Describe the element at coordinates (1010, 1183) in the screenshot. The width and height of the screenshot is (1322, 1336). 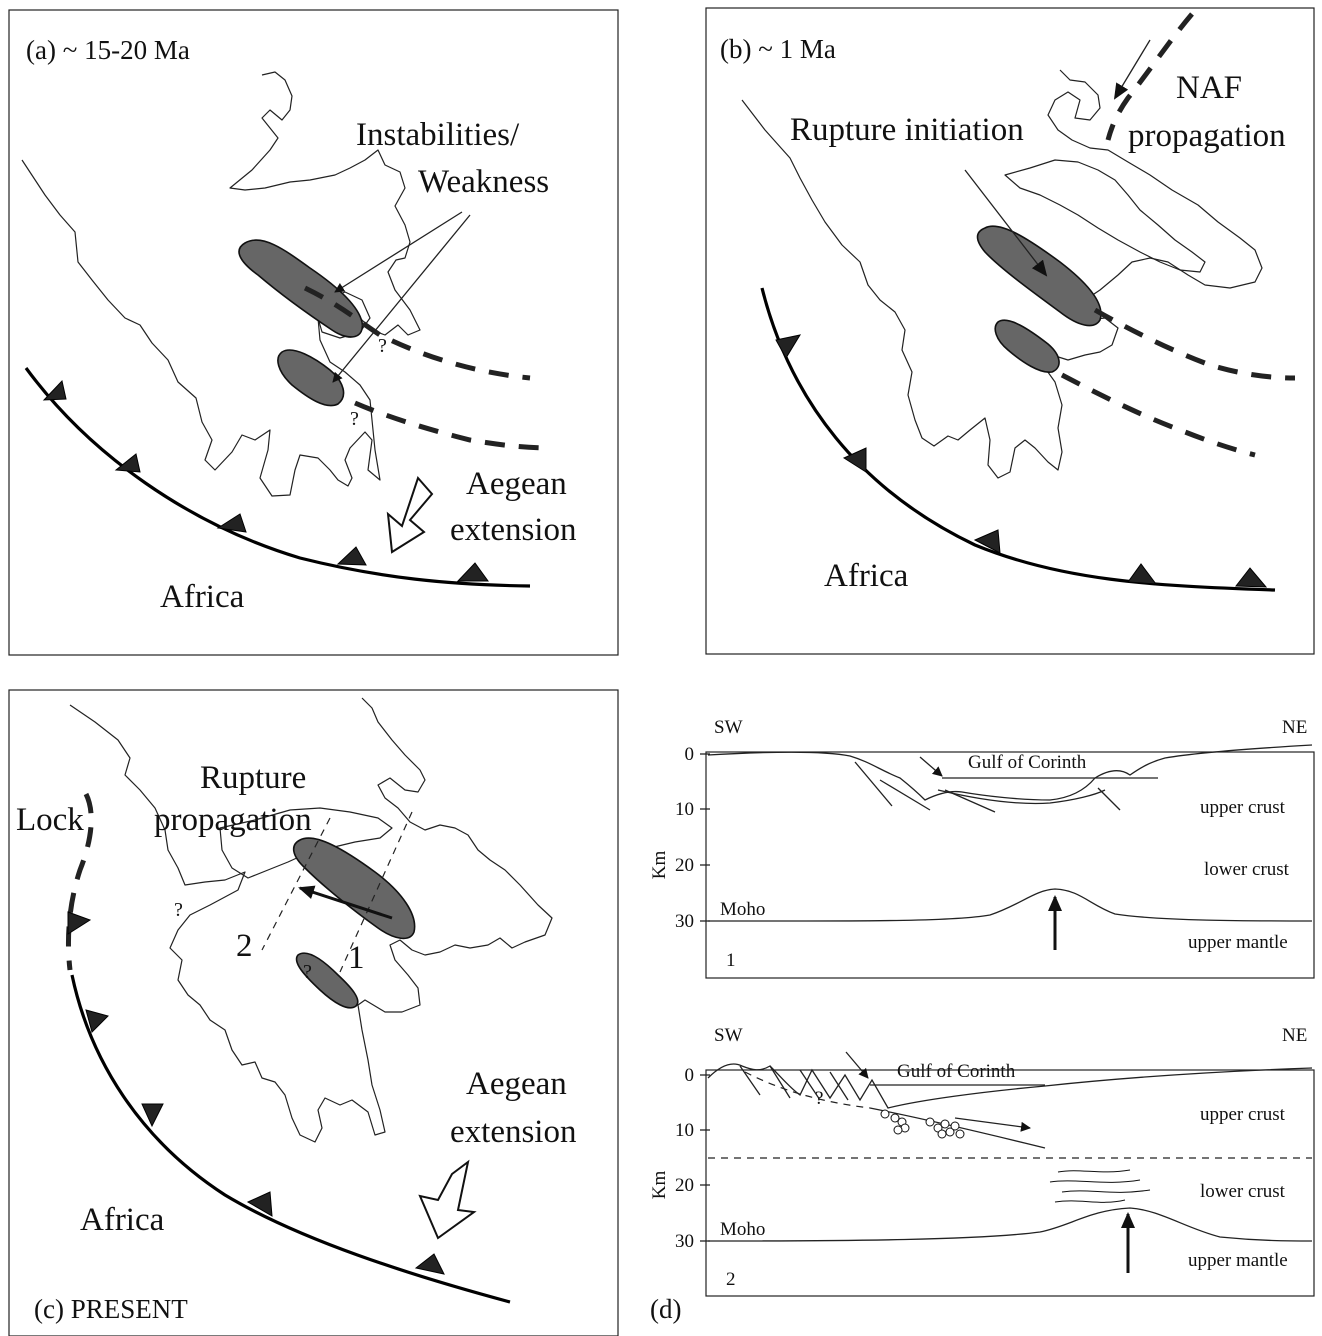
I see `section-2-frame` at that location.